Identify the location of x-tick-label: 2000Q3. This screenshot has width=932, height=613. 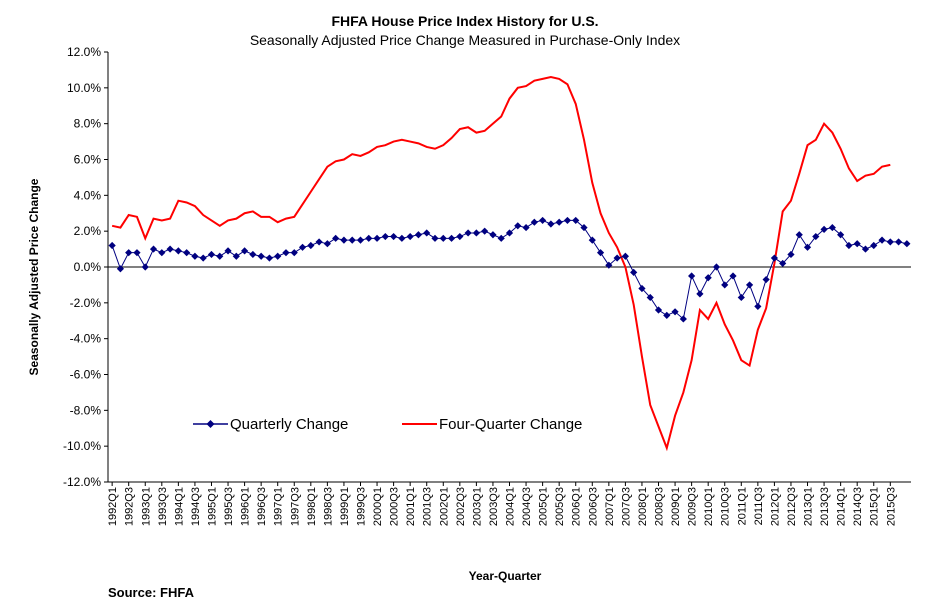
(395, 506).